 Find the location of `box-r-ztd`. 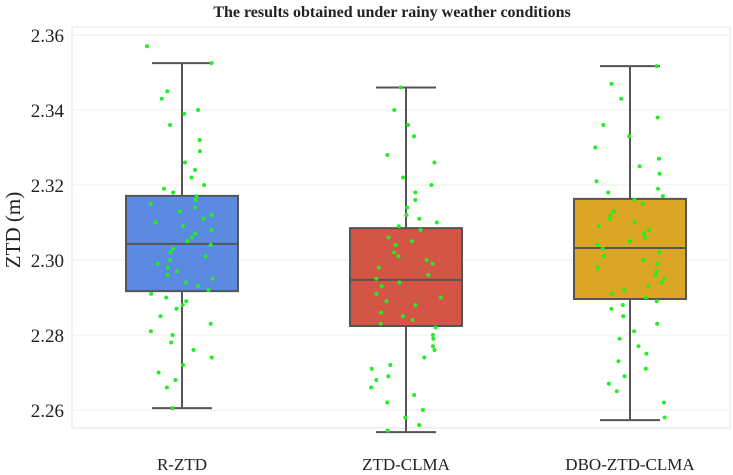

box-r-ztd is located at coordinates (182, 227).